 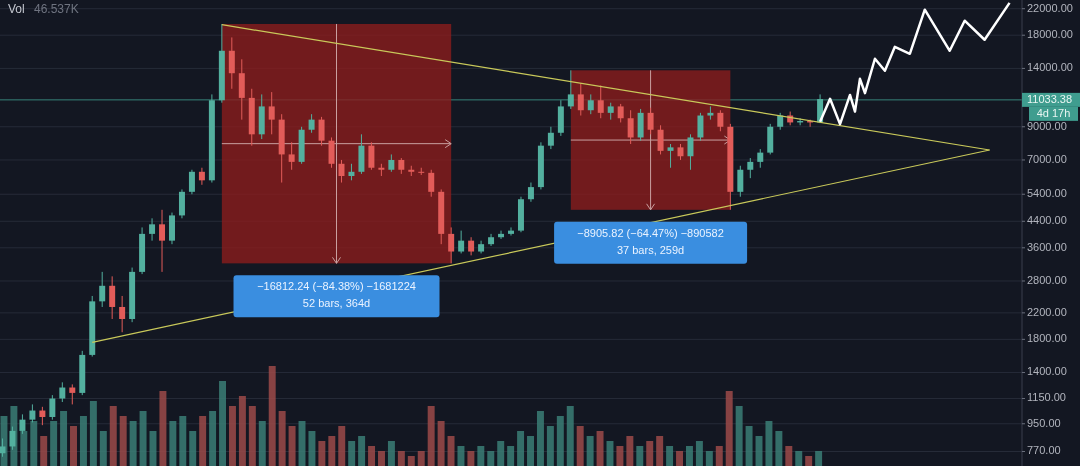 I want to click on measure-tag: −8905.82 (−64.47%) −890582 37 bars, 259d, so click(x=651, y=242).